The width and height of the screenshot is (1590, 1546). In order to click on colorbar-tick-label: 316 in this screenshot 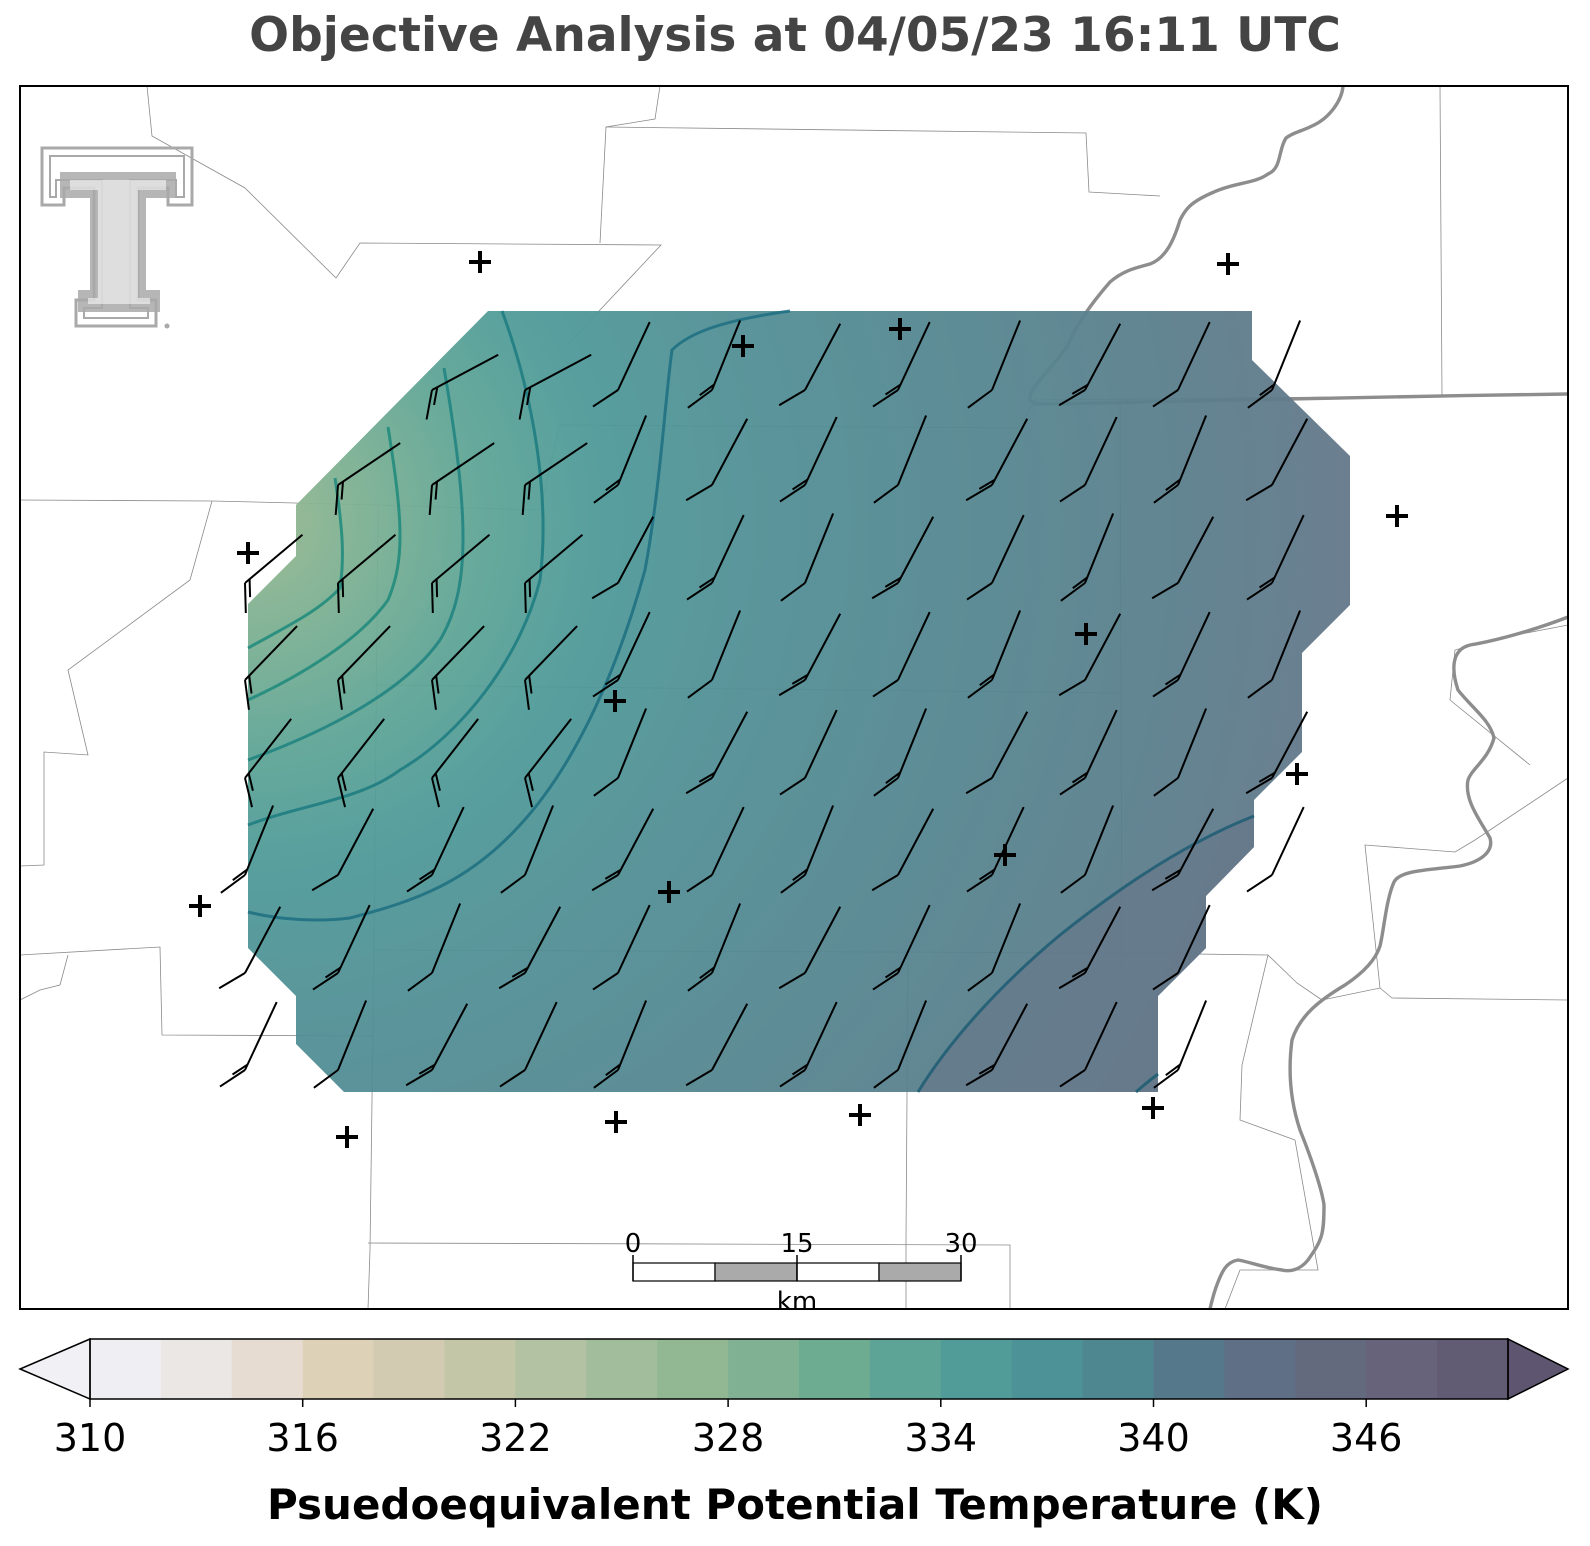, I will do `click(302, 1438)`.